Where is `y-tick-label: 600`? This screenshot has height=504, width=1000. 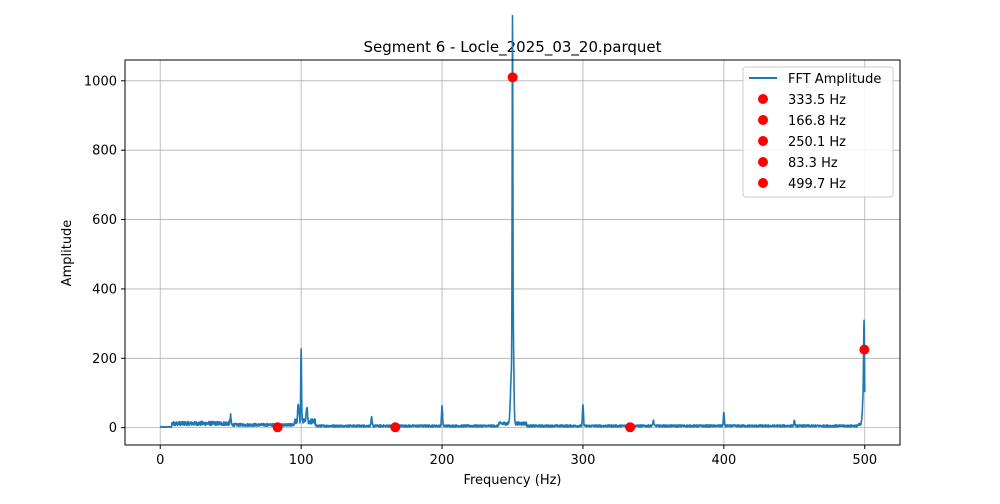 y-tick-label: 600 is located at coordinates (104, 220).